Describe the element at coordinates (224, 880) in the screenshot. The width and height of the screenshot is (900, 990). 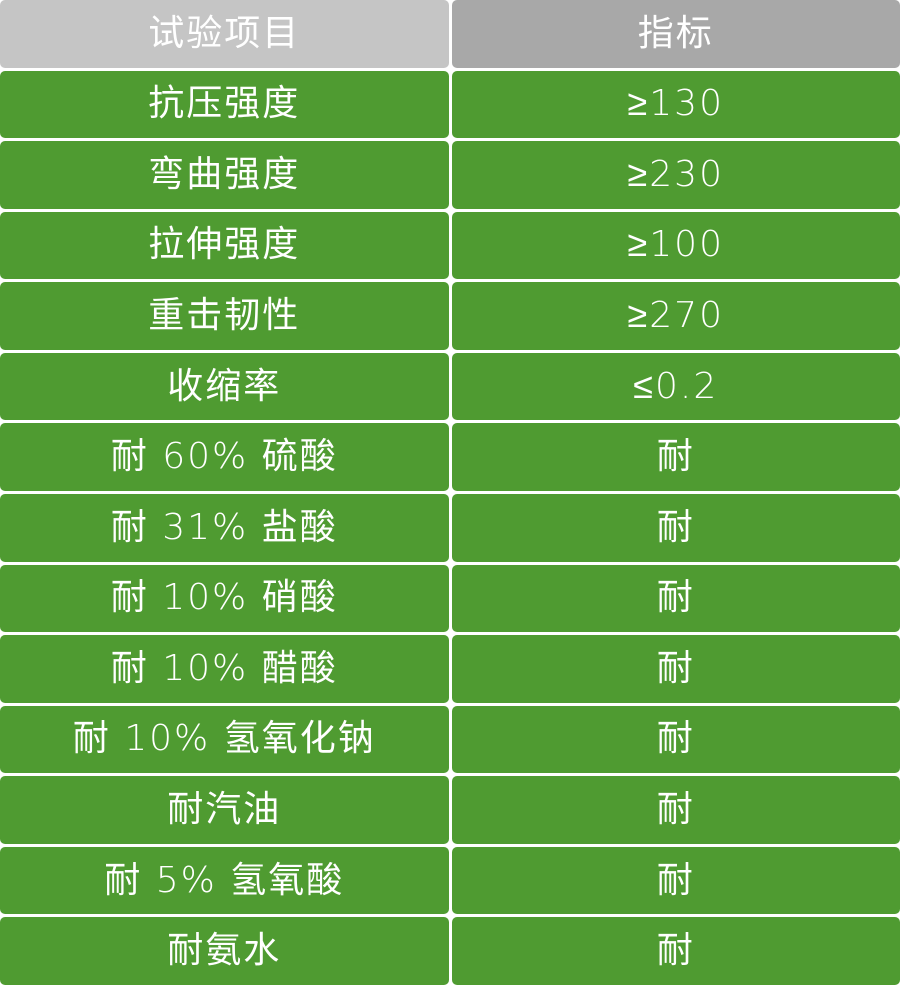
I see `row-item-cell: 耐 5% 氢氧酸` at that location.